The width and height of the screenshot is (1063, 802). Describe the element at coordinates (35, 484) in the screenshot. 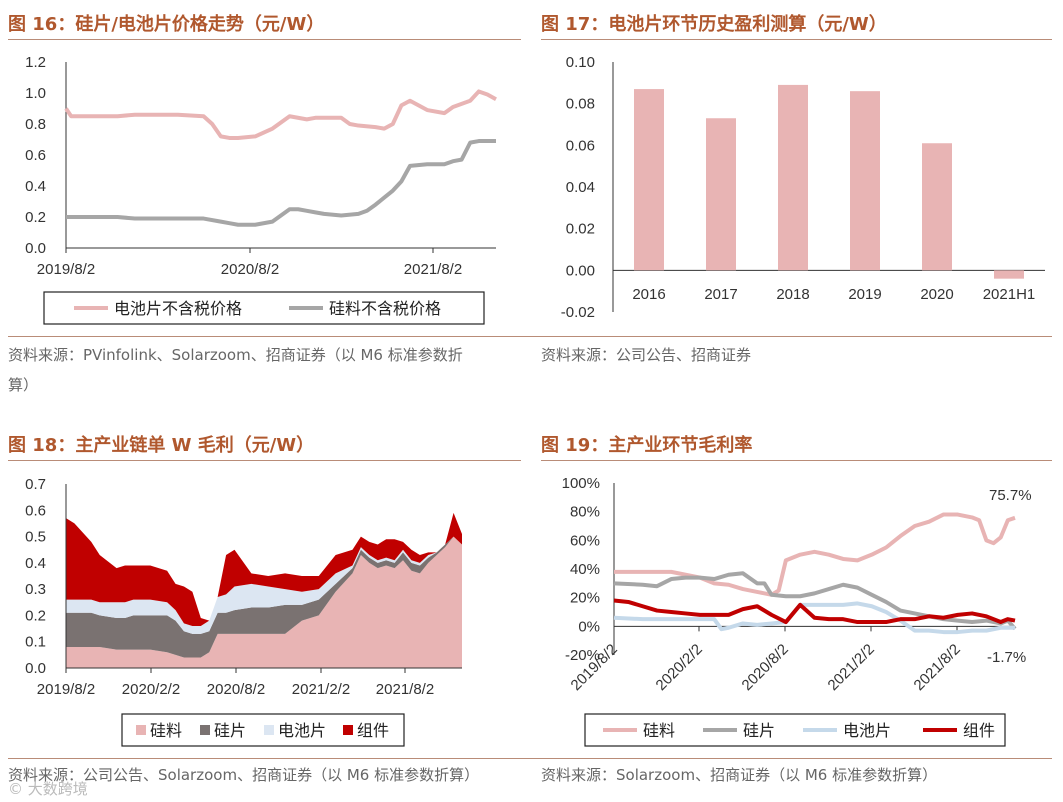

I see `fig18-y-tick: 0.7` at that location.